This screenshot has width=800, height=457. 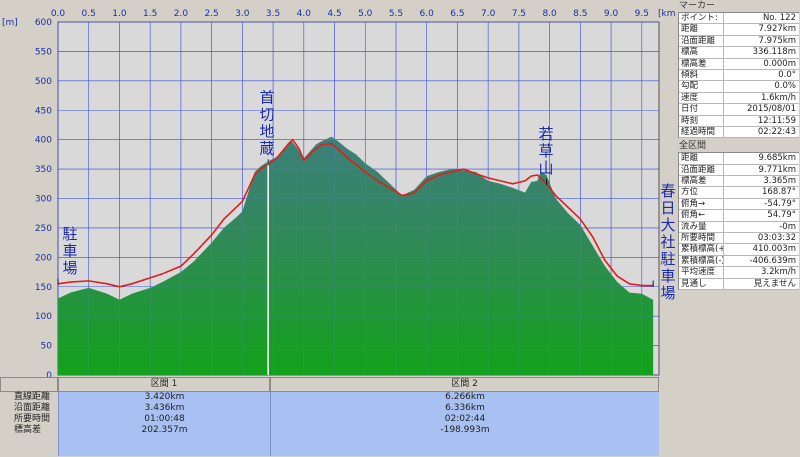 What do you see at coordinates (334, 14) in the screenshot?
I see `x-tick-label: 4.5` at bounding box center [334, 14].